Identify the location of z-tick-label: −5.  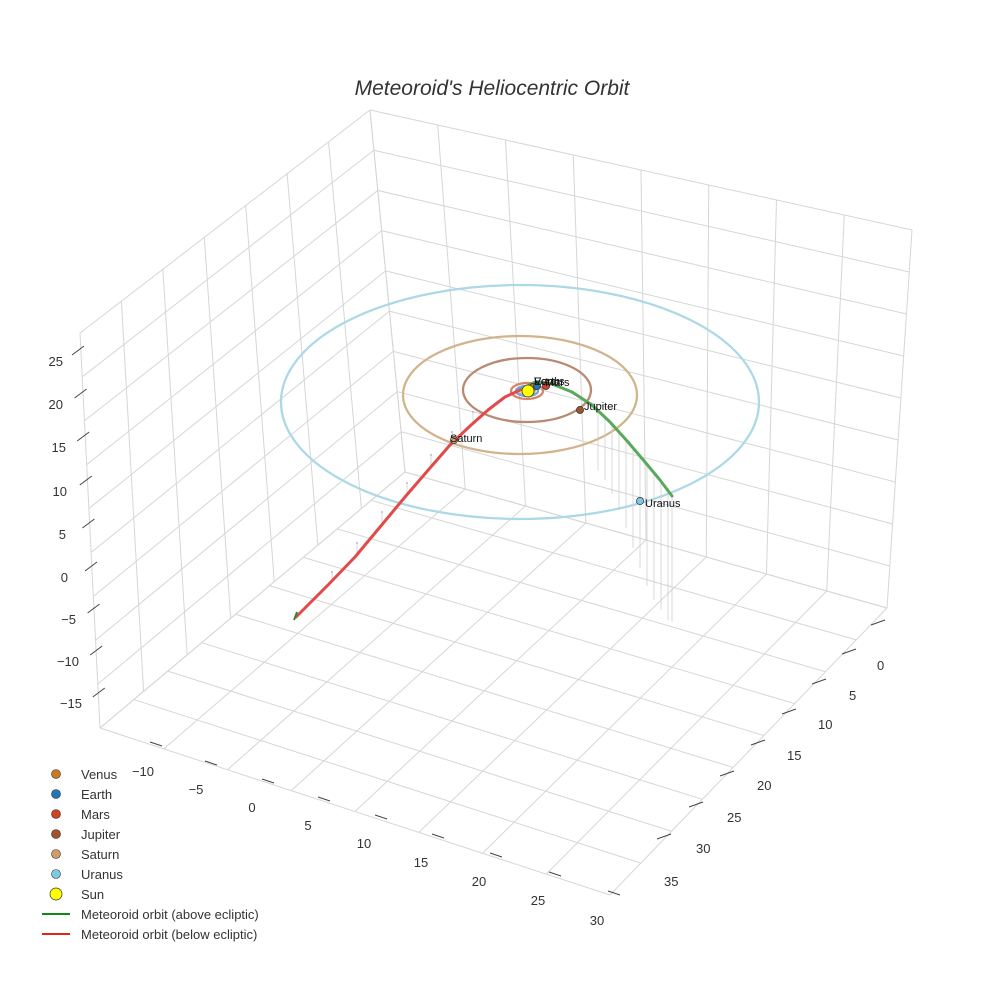
(68, 619).